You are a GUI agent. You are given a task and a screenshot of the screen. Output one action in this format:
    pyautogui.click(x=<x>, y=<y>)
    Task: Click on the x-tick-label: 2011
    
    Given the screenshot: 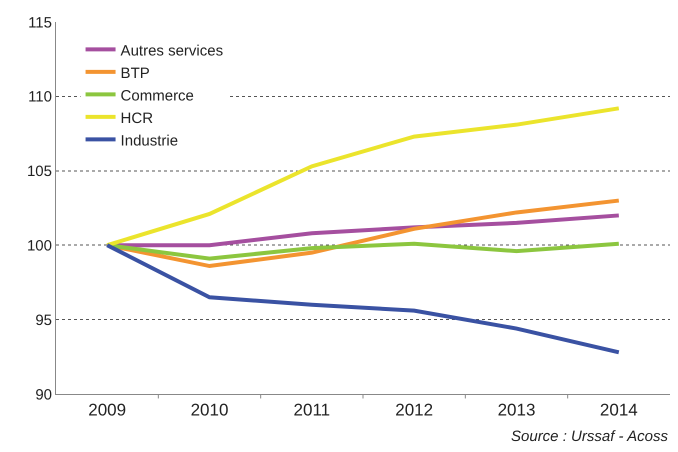 What is the action you would take?
    pyautogui.click(x=312, y=410)
    